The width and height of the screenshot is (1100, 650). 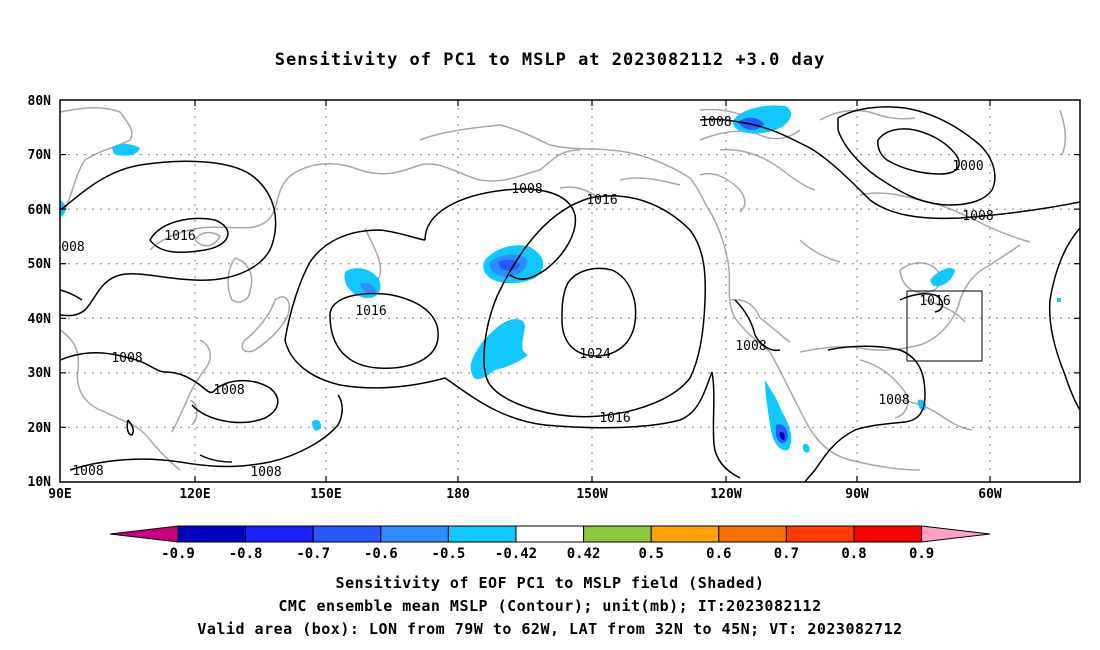 I want to click on lat-label: 40N, so click(x=40, y=319).